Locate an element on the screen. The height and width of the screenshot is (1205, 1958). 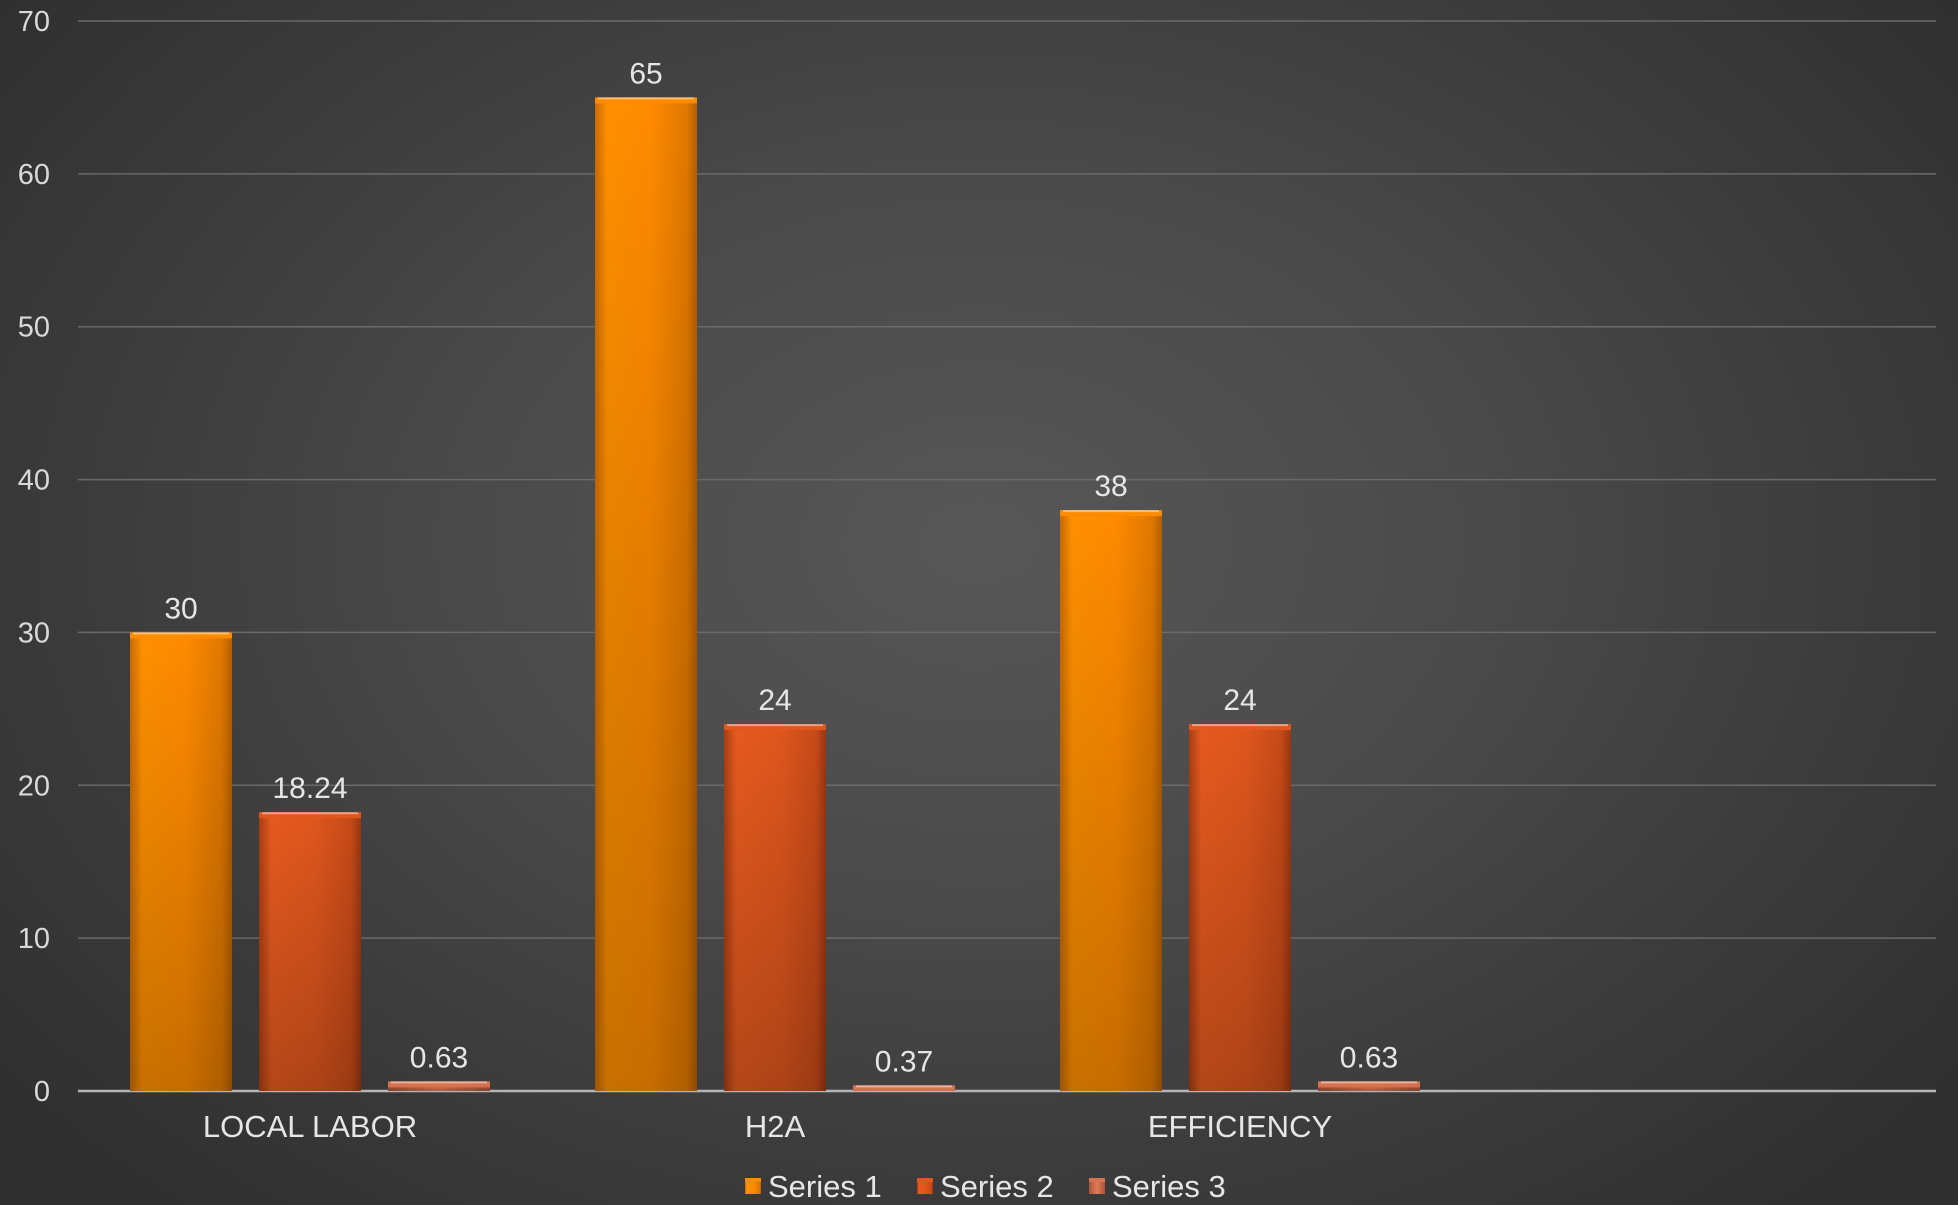
legend-item: Series 3 is located at coordinates (1157, 1186).